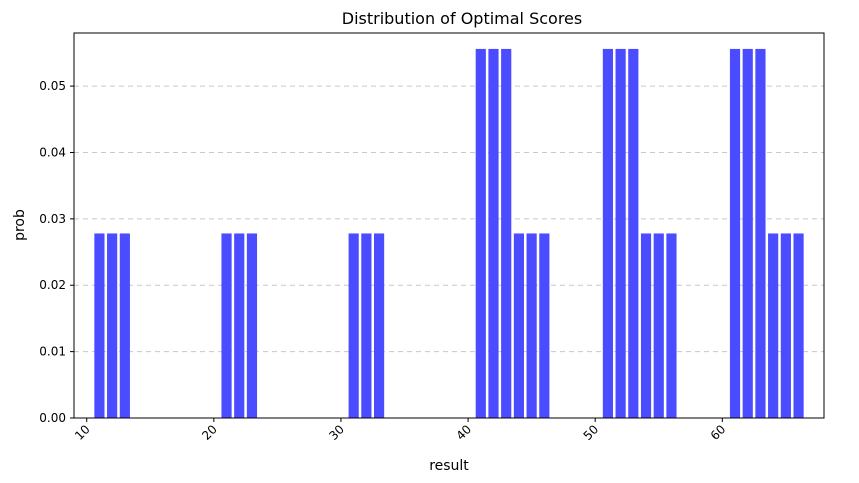  Describe the element at coordinates (209, 432) in the screenshot. I see `x-tick-label: 20` at that location.